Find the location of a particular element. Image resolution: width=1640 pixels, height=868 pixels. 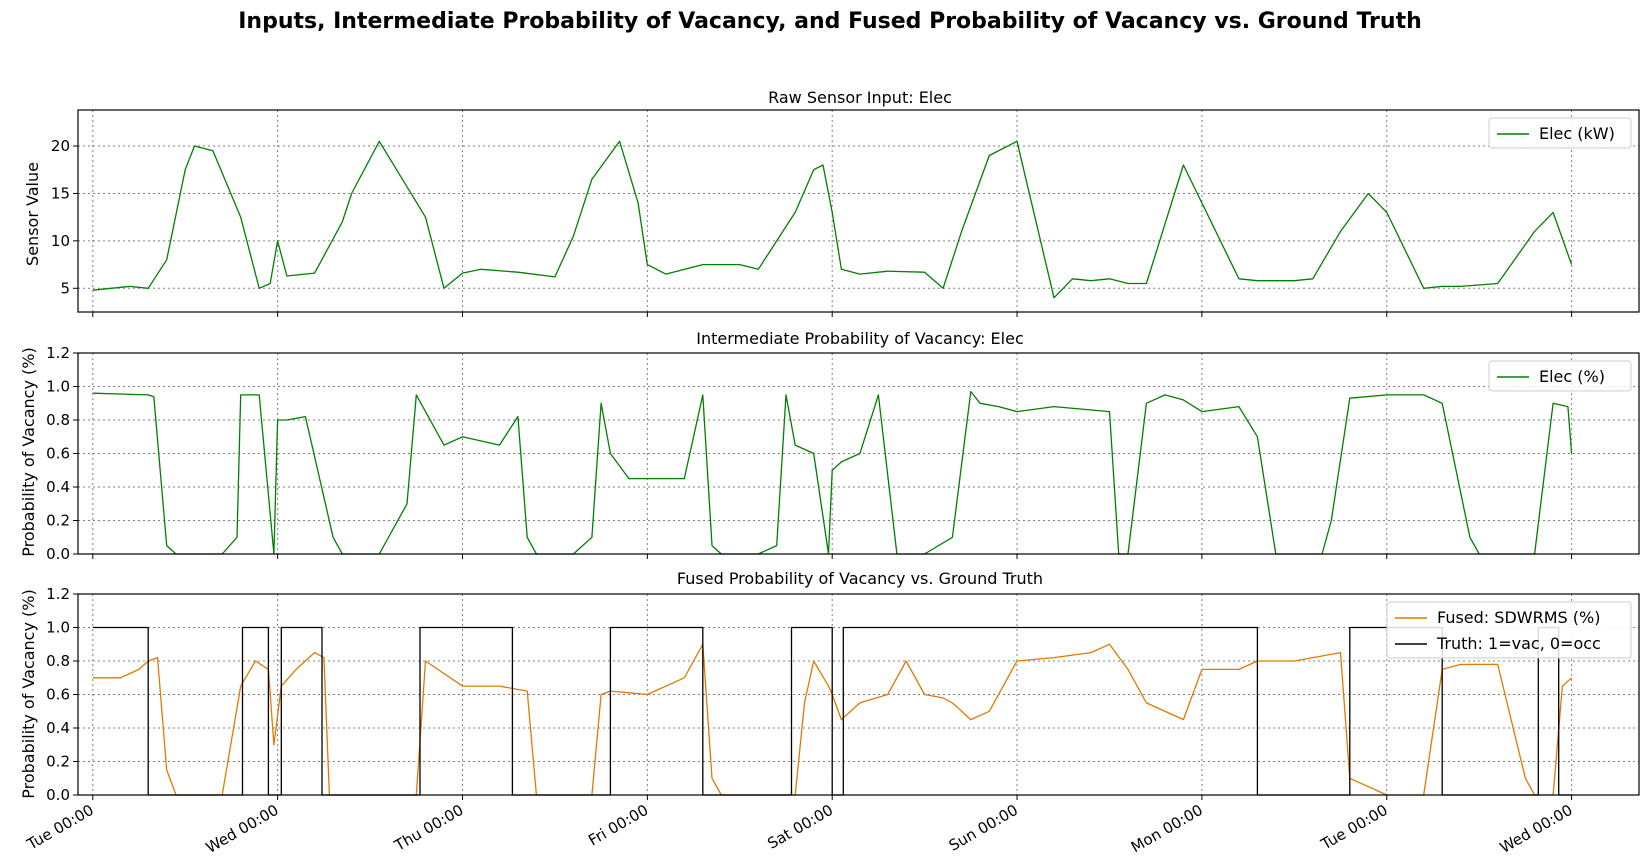

y-axis-label: Sensor Value is located at coordinates (32, 214).